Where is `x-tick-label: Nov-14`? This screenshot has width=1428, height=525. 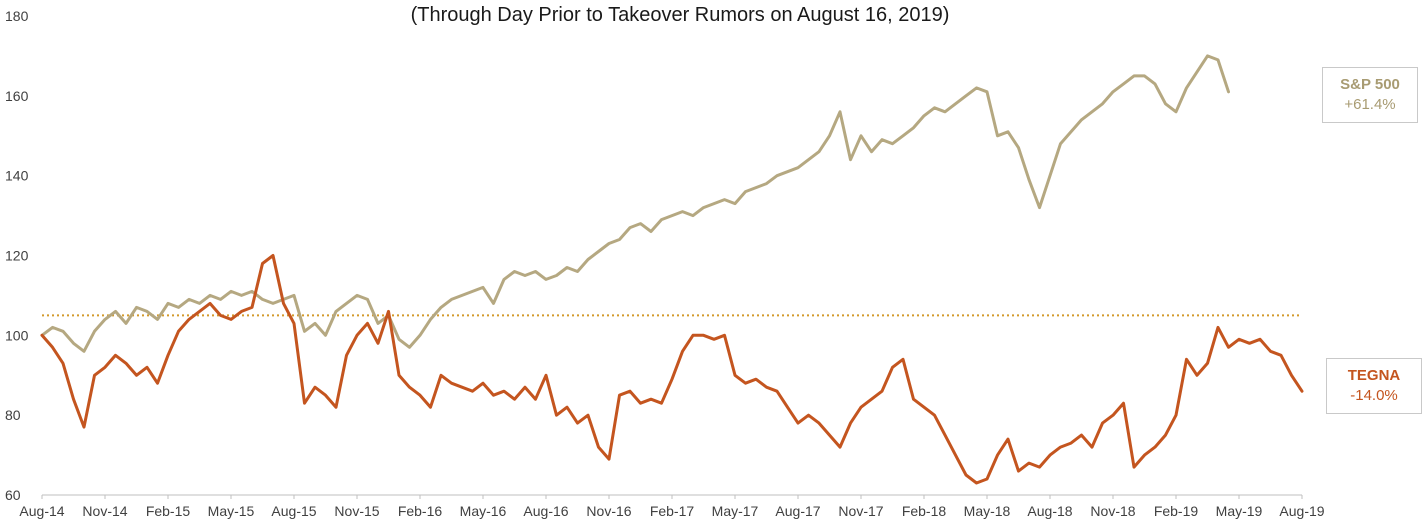
x-tick-label: Nov-14 is located at coordinates (104, 511).